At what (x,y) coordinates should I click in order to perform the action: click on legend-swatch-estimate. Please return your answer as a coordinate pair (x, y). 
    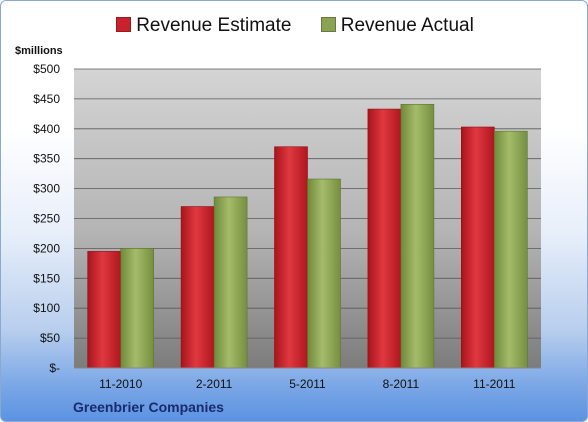
    Looking at the image, I should click on (124, 24).